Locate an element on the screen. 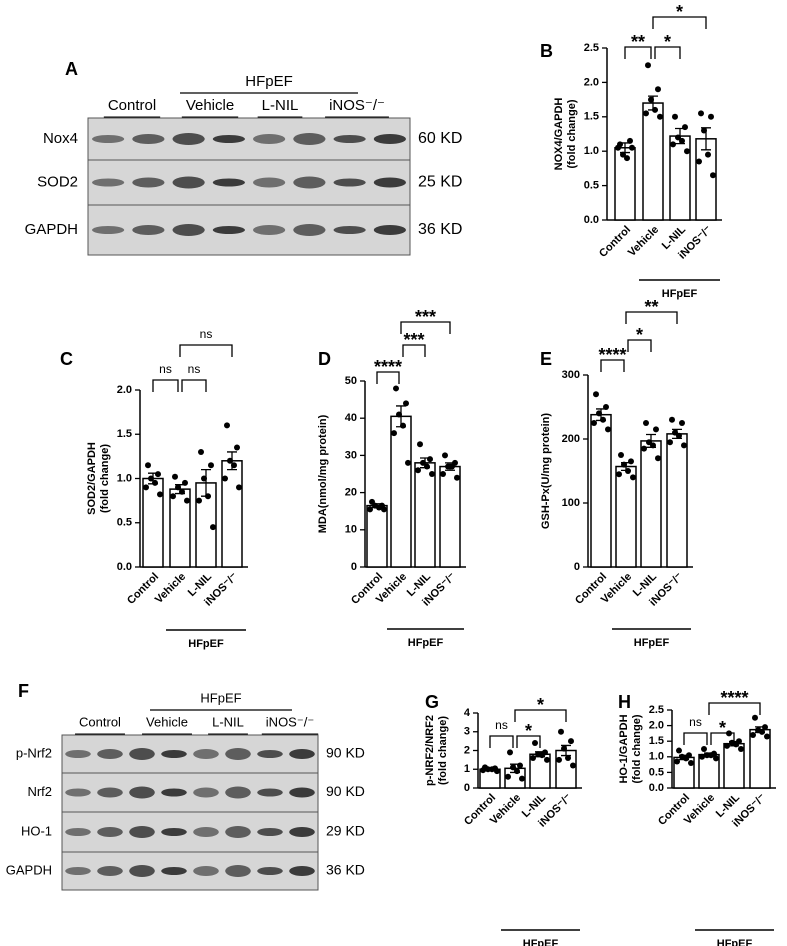  significance-label: *** is located at coordinates (425, 317).